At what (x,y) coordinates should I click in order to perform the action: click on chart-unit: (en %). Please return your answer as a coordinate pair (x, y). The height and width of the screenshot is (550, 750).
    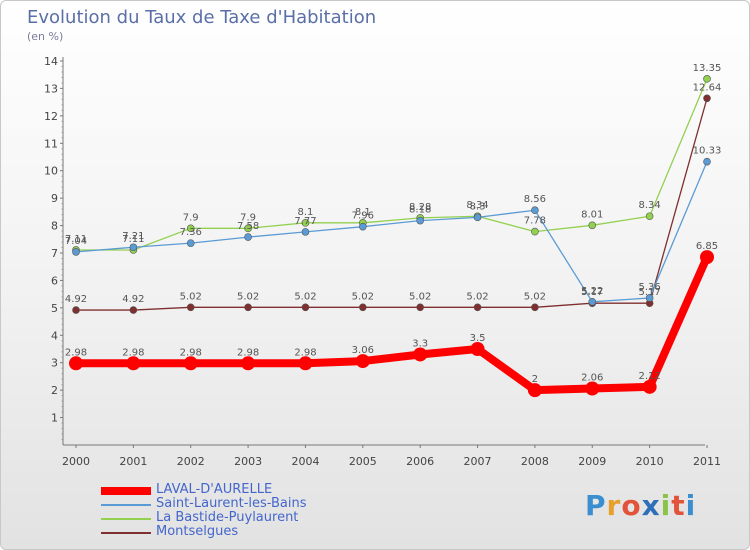
    Looking at the image, I should click on (45, 36).